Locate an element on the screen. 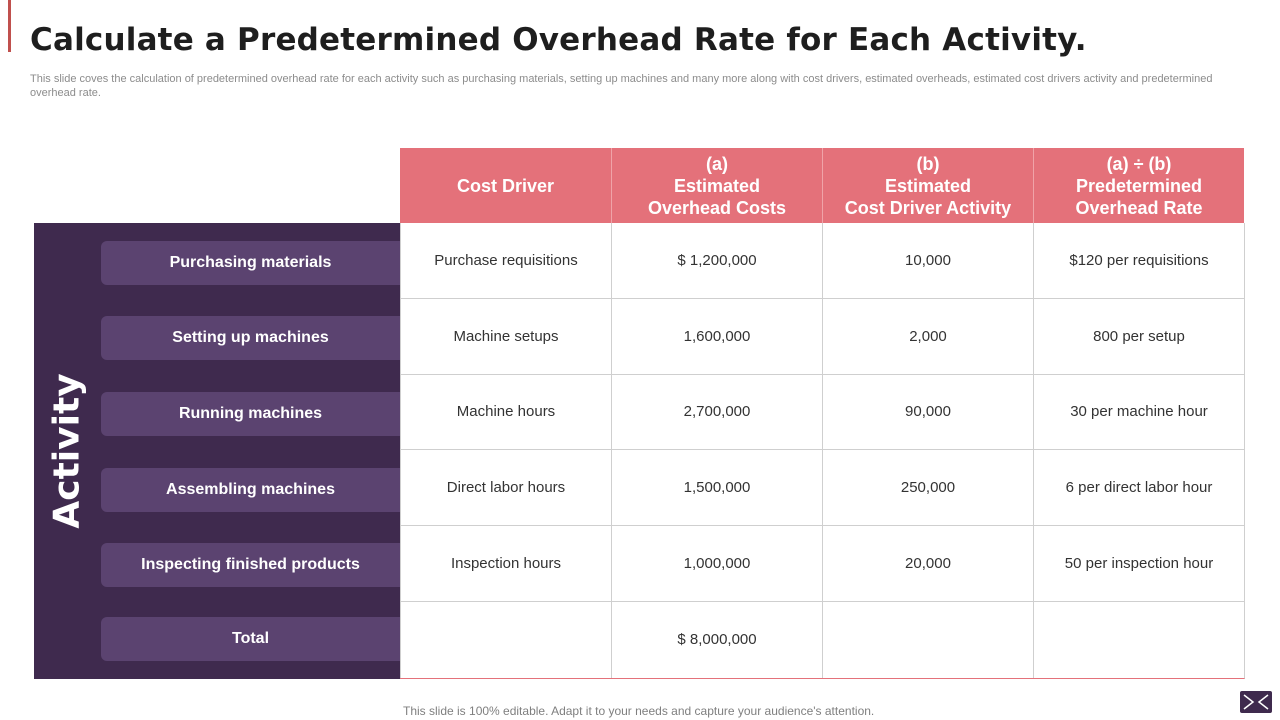 The height and width of the screenshot is (720, 1280). table-header-cell: (a) ÷ (b) Predetermined Overhead Rate is located at coordinates (1138, 185).